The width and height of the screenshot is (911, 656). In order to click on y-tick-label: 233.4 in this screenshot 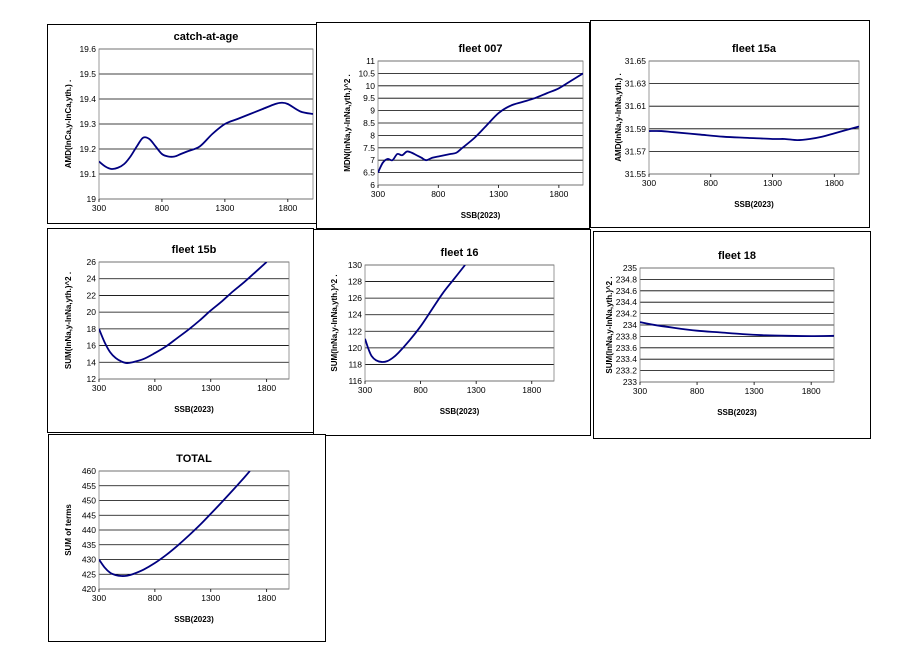, I will do `click(627, 359)`.